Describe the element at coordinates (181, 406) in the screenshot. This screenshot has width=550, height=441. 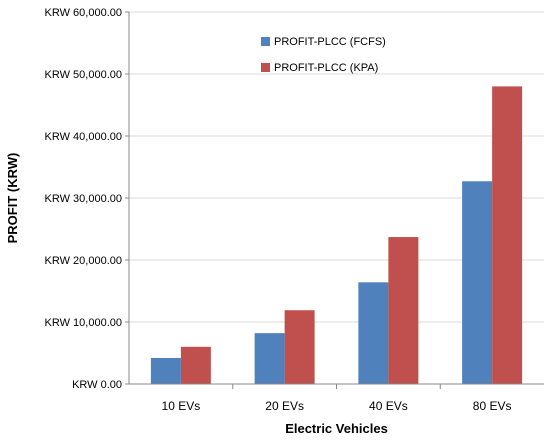
I see `x-tick-label: 10 EVs` at that location.